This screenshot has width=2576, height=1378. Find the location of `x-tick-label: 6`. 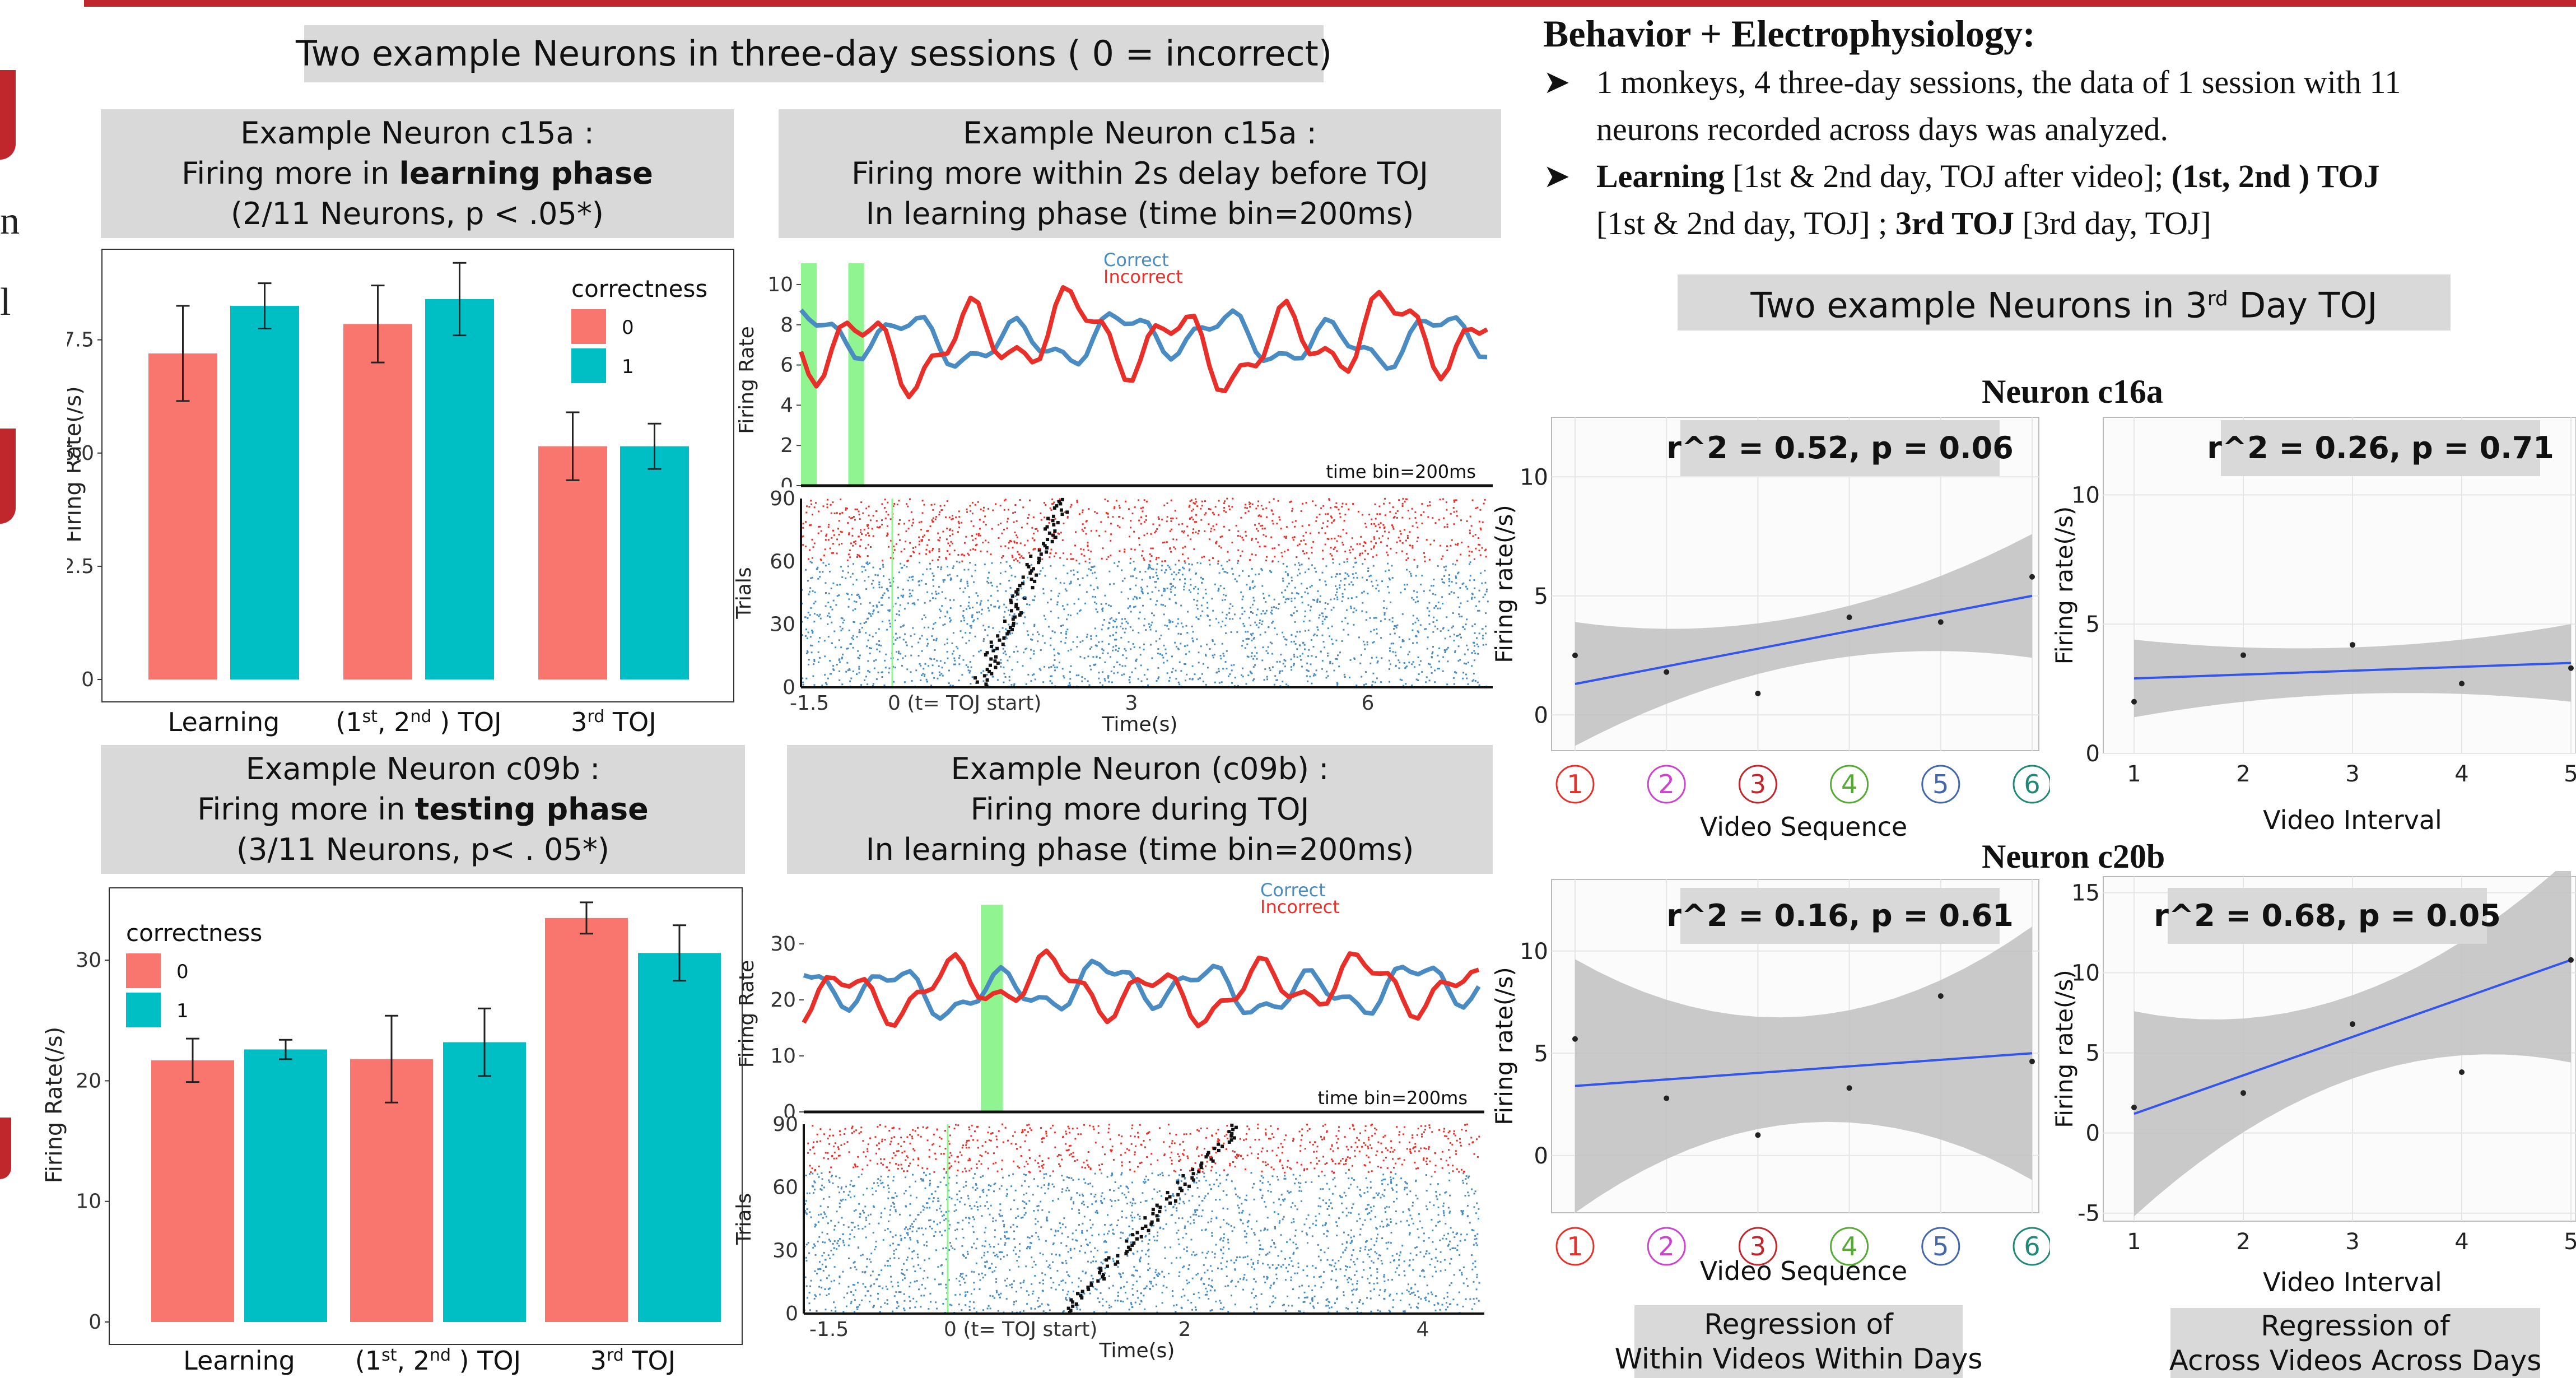

x-tick-label: 6 is located at coordinates (2032, 784).